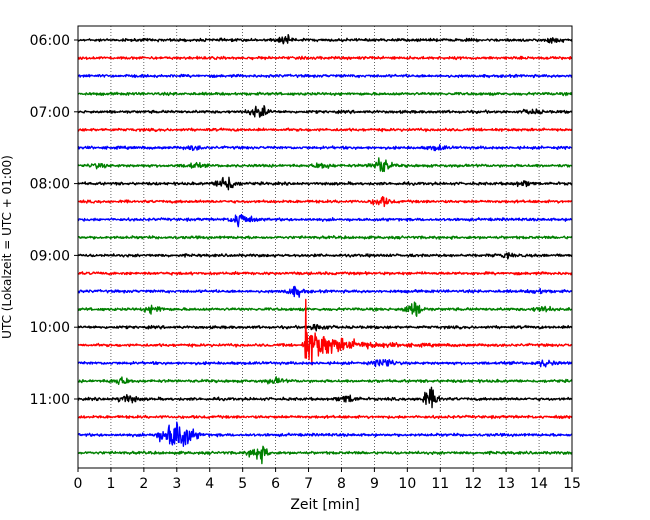 This screenshot has width=650, height=520. Describe the element at coordinates (374, 484) in the screenshot. I see `x-tick-label: 9` at that location.